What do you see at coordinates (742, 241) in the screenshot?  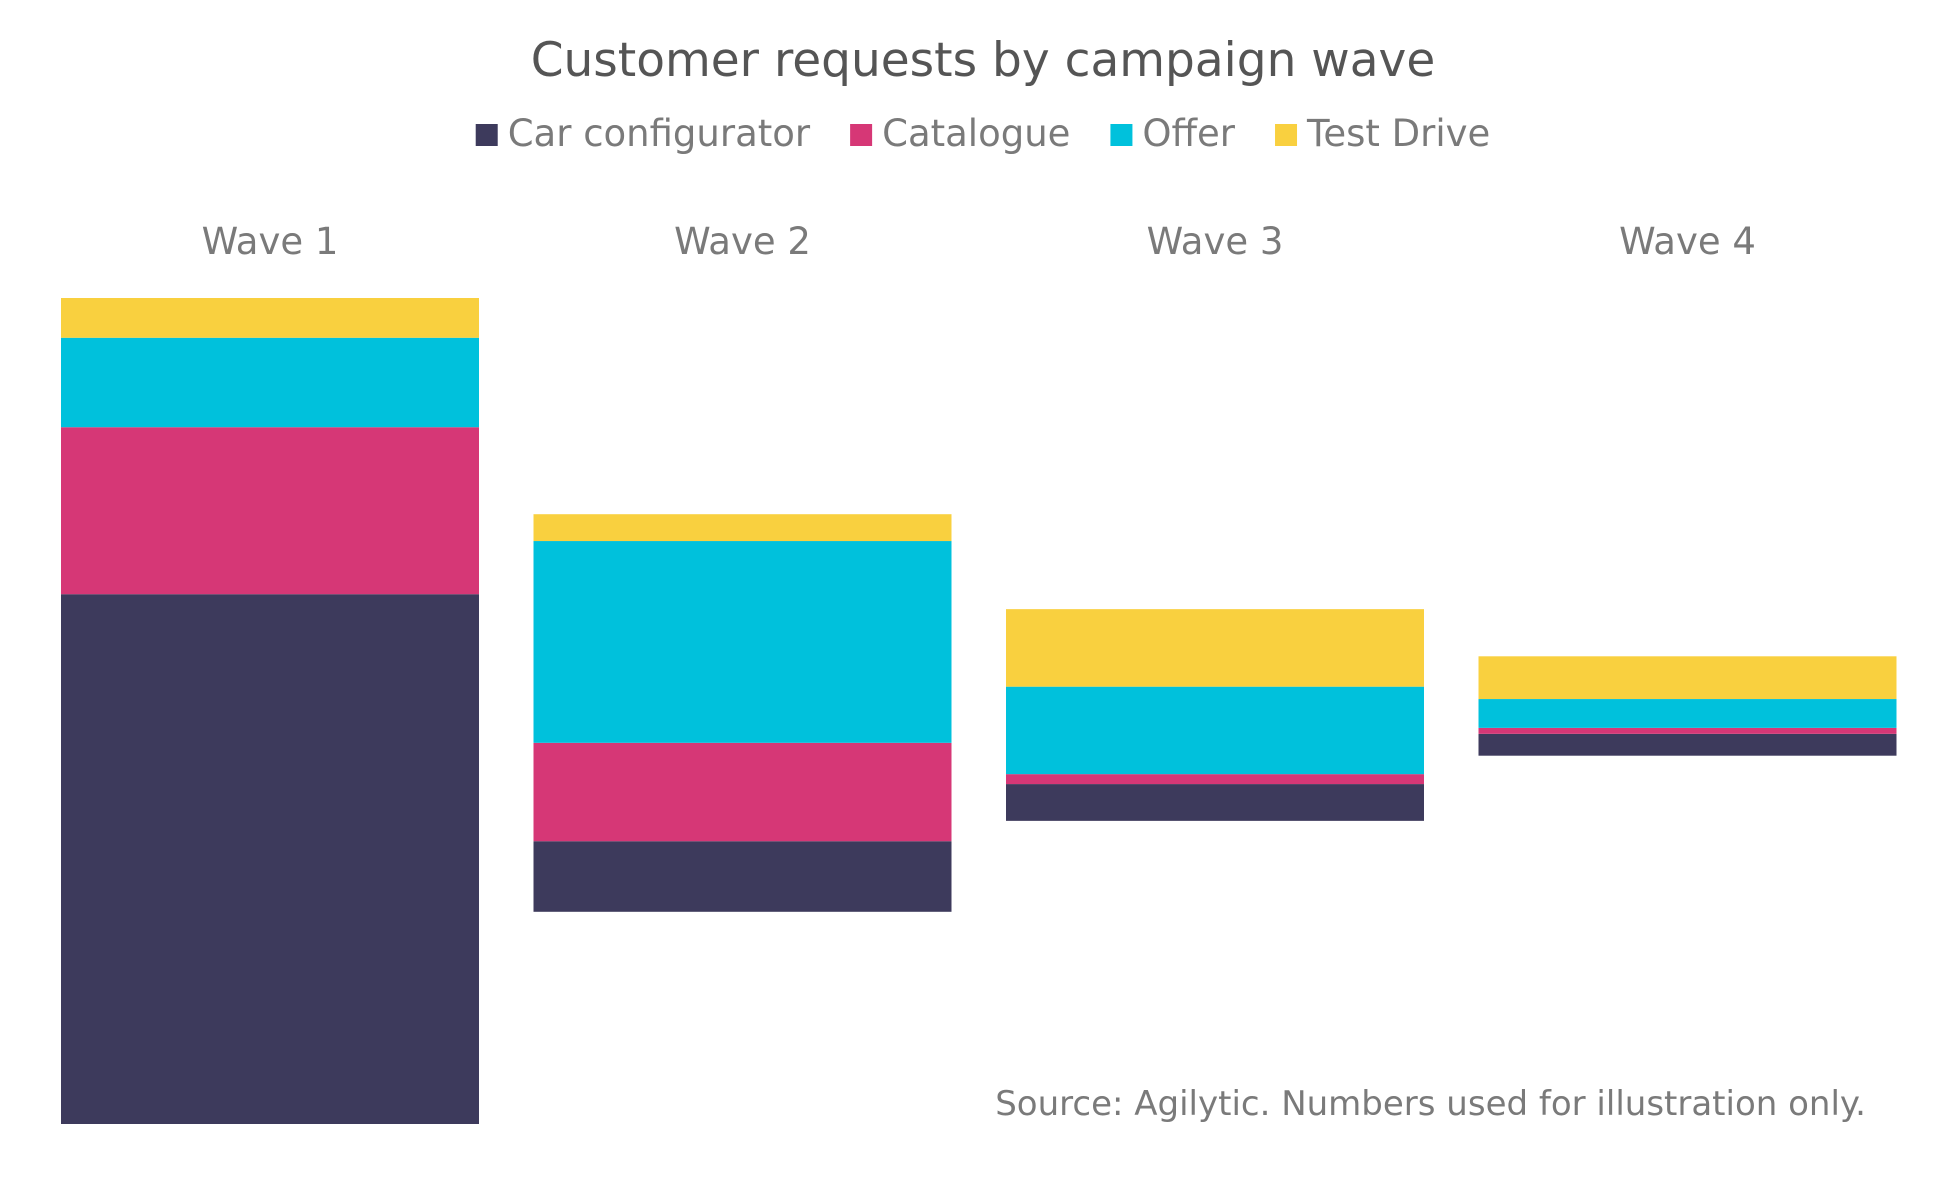 I see `panel-label: Wave 2` at bounding box center [742, 241].